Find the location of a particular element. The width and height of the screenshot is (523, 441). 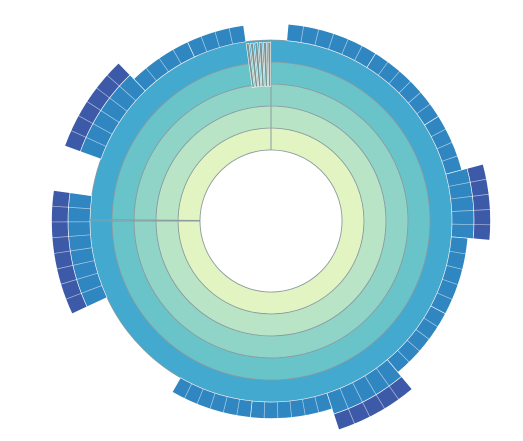

sunburst-center-hole is located at coordinates (271, 221).